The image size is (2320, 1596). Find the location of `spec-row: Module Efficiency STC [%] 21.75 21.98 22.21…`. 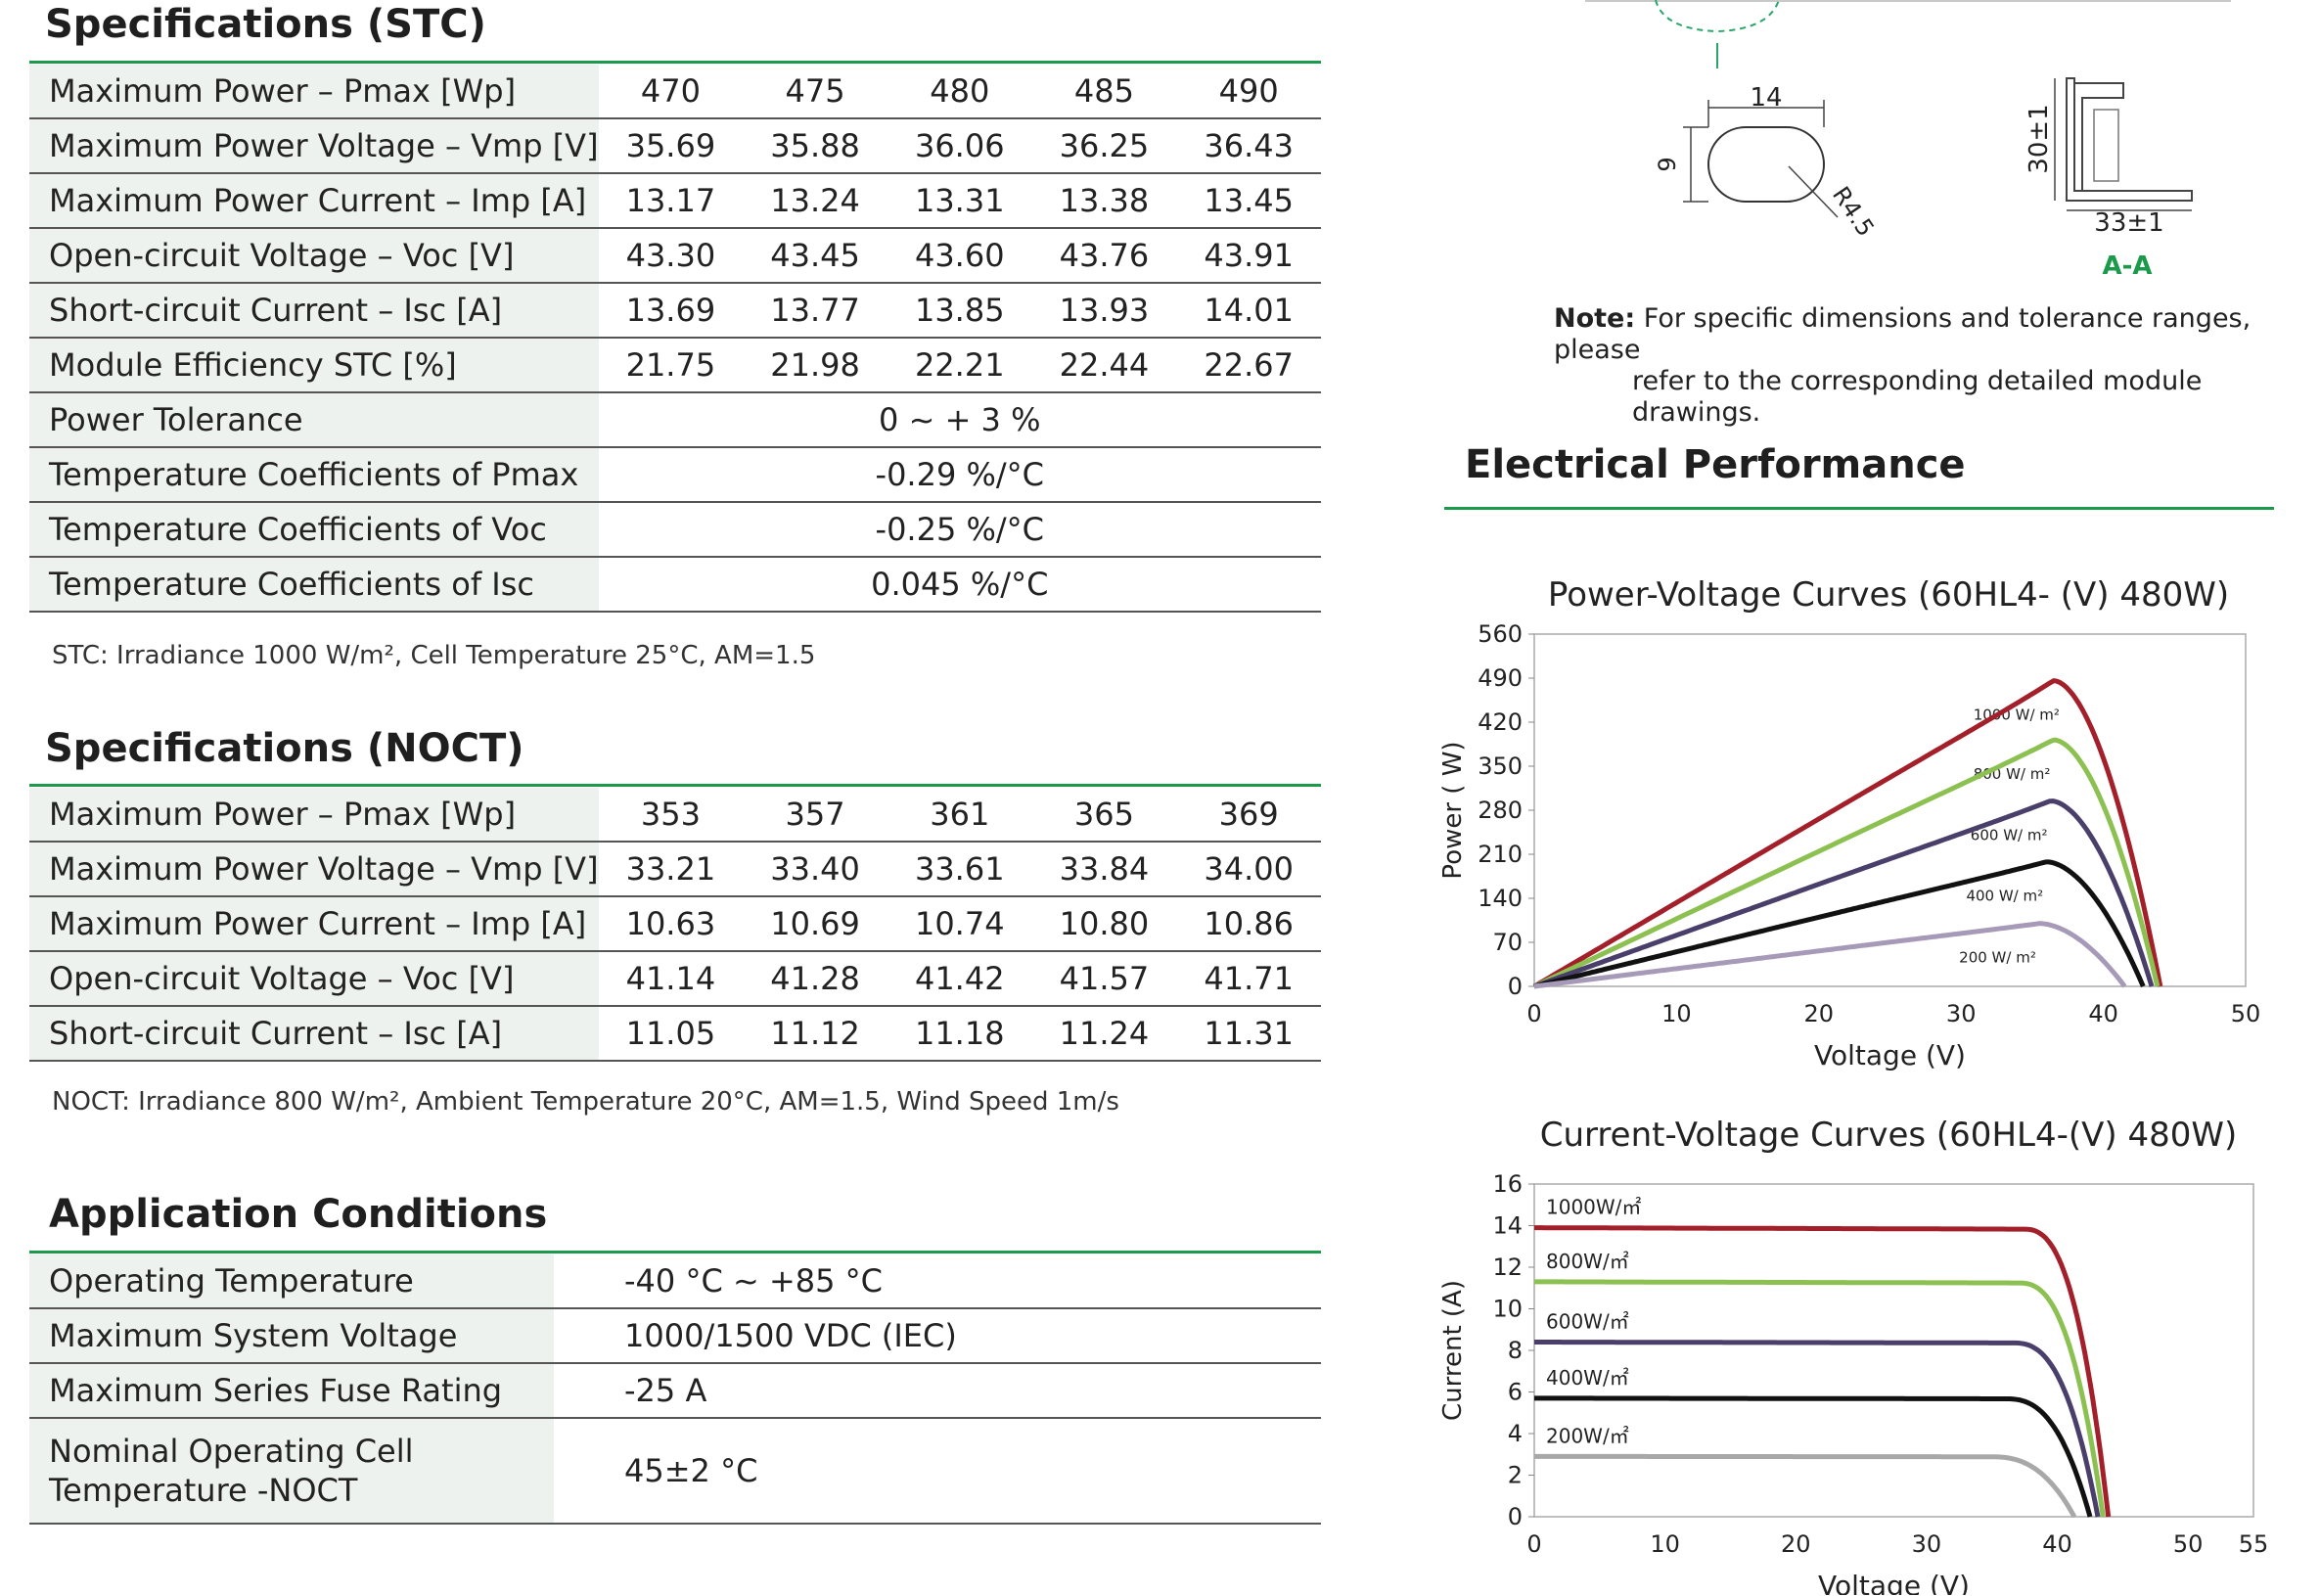

spec-row: Module Efficiency STC [%] 21.75 21.98 22.21… is located at coordinates (675, 365).